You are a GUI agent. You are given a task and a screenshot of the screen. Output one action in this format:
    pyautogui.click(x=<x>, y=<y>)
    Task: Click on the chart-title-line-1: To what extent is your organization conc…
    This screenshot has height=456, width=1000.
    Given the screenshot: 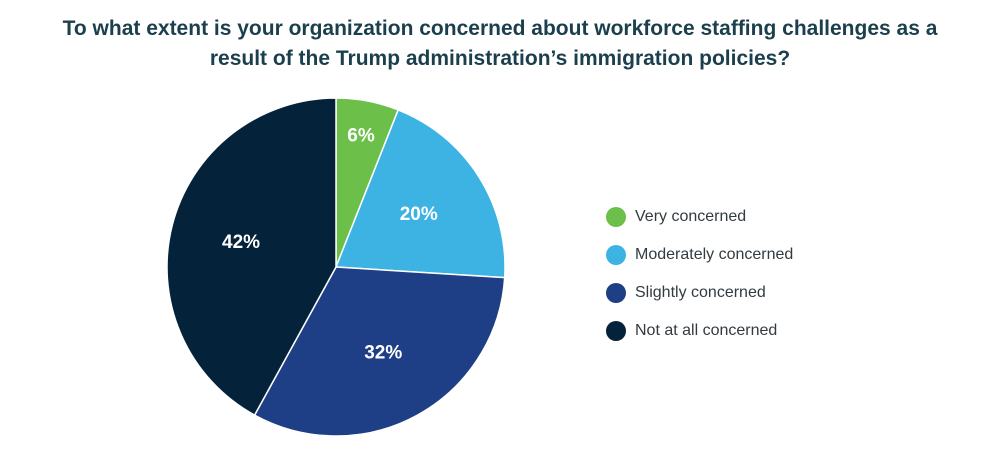 What is the action you would take?
    pyautogui.click(x=500, y=28)
    